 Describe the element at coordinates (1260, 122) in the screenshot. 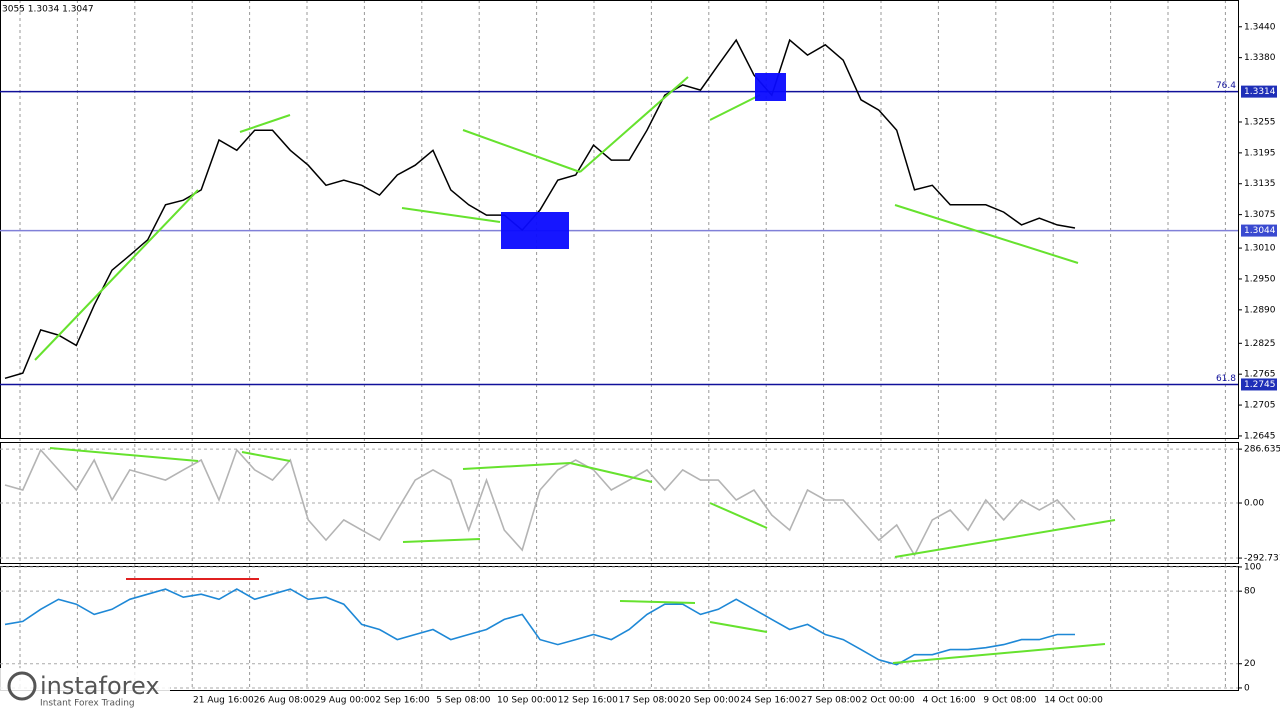

I see `y-tick-label: 1.3255` at that location.